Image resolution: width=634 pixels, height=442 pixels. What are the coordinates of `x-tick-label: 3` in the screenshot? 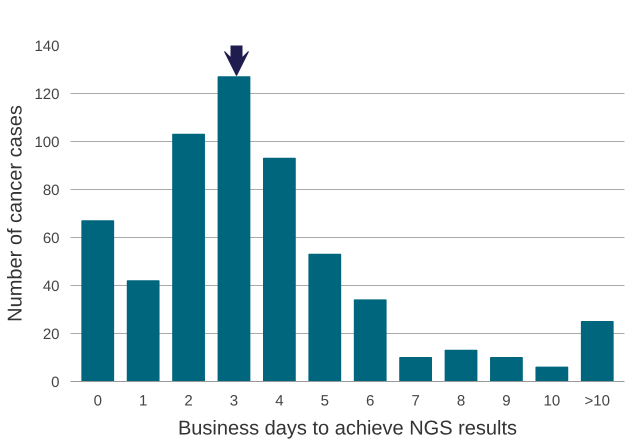 It's located at (234, 401).